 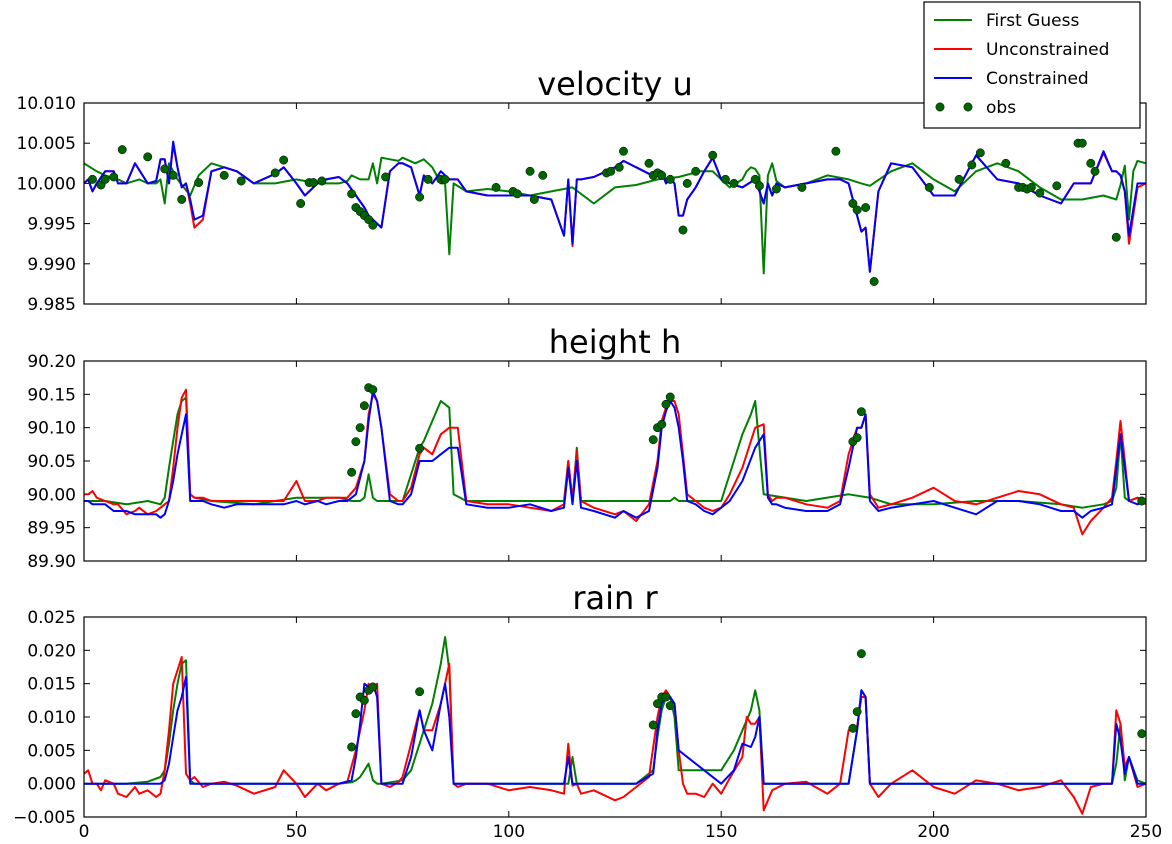 I want to click on legend-label: obs, so click(x=1001, y=108).